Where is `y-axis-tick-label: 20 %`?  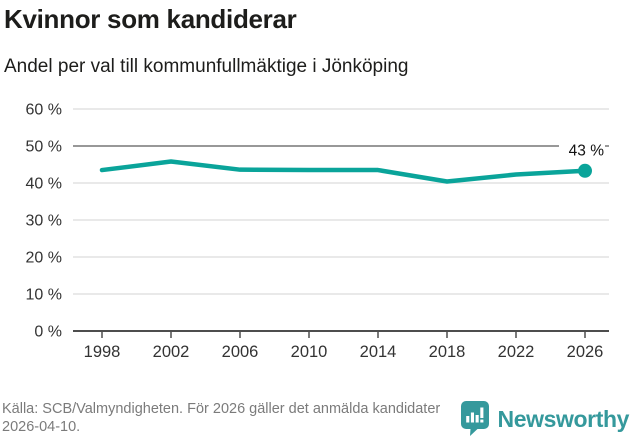 y-axis-tick-label: 20 % is located at coordinates (44, 258).